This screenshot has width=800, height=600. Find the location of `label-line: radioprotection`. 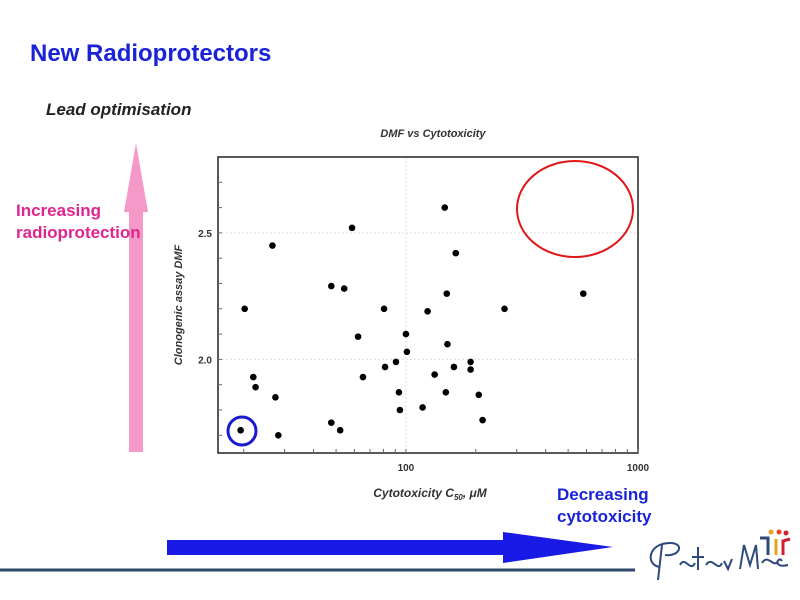

label-line: radioprotection is located at coordinates (78, 232).